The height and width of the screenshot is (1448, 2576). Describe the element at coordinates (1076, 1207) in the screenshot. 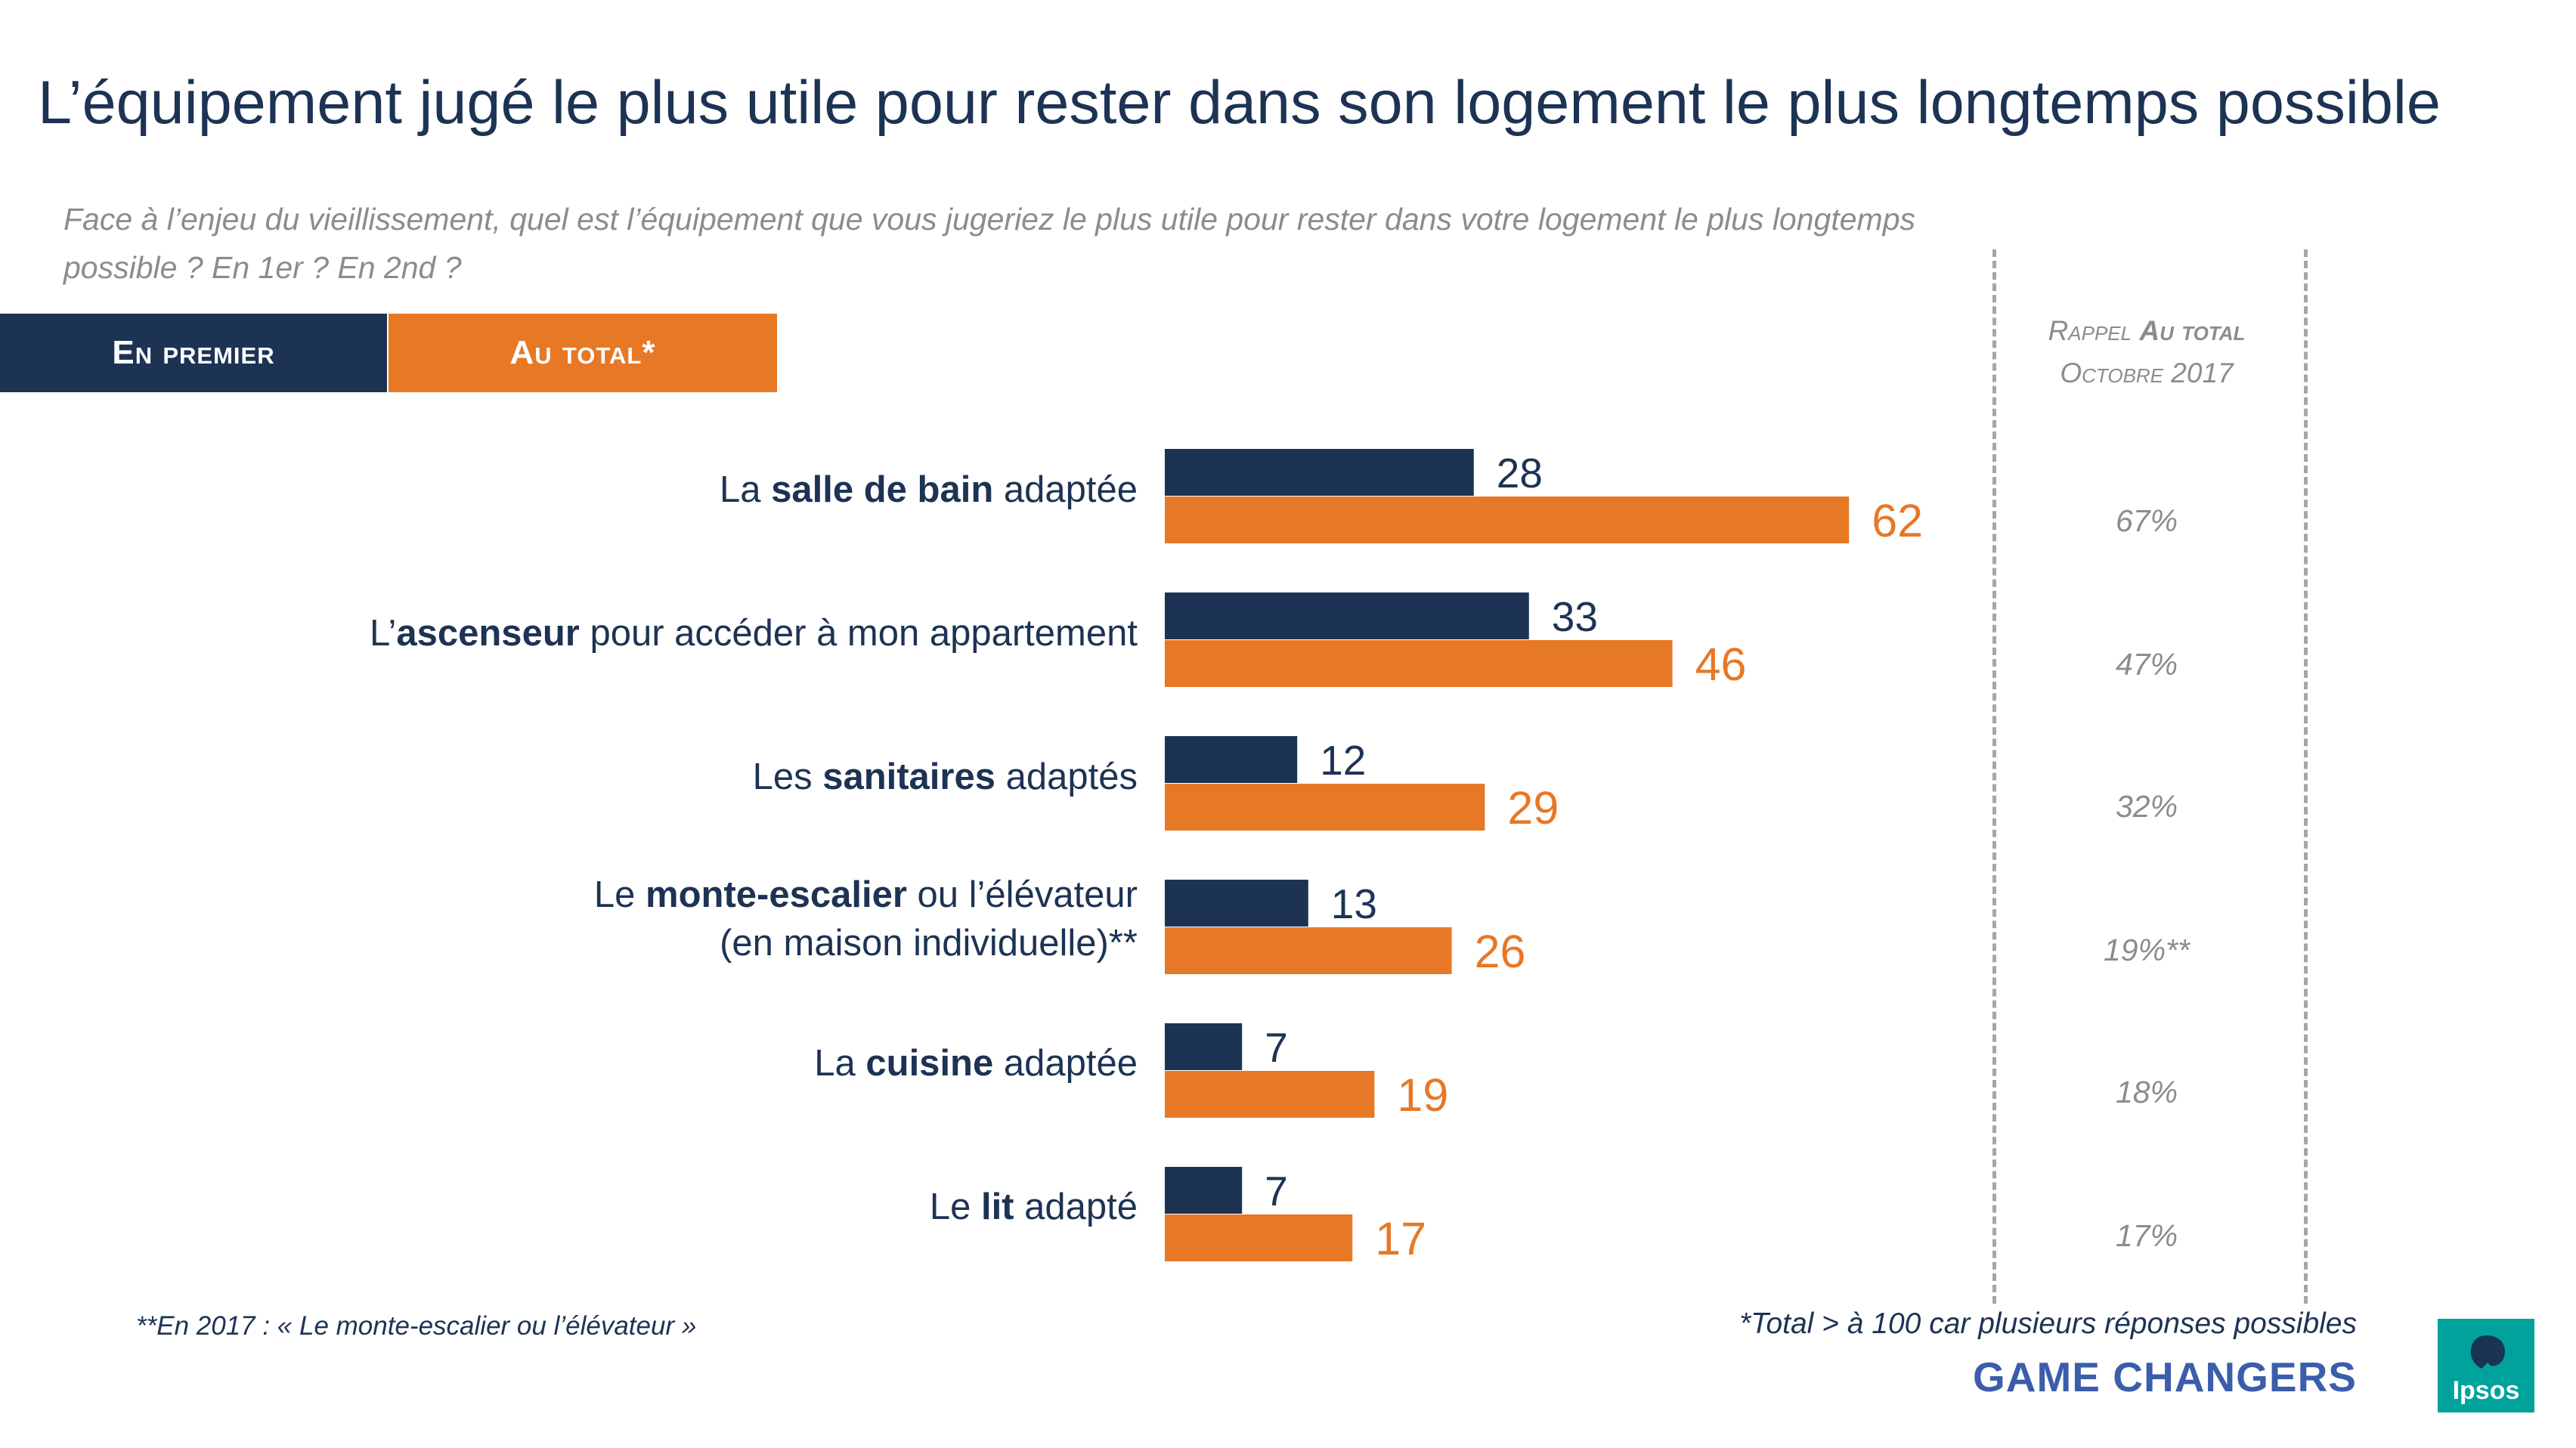

I see `category-label-post: adapté` at that location.